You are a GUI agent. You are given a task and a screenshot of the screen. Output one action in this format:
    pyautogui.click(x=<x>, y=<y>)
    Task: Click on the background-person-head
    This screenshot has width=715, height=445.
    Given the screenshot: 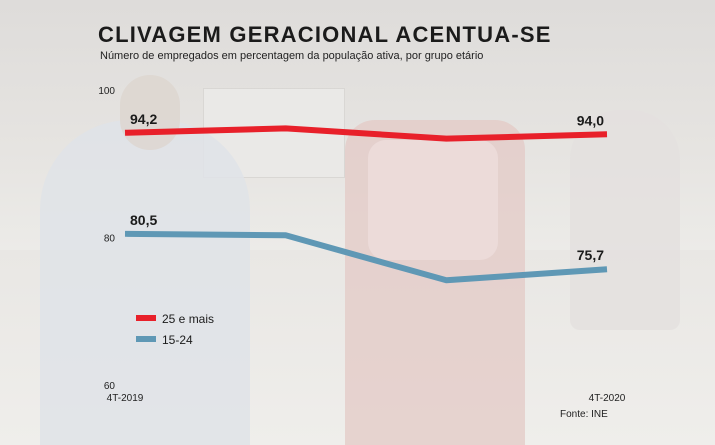 What is the action you would take?
    pyautogui.click(x=150, y=112)
    